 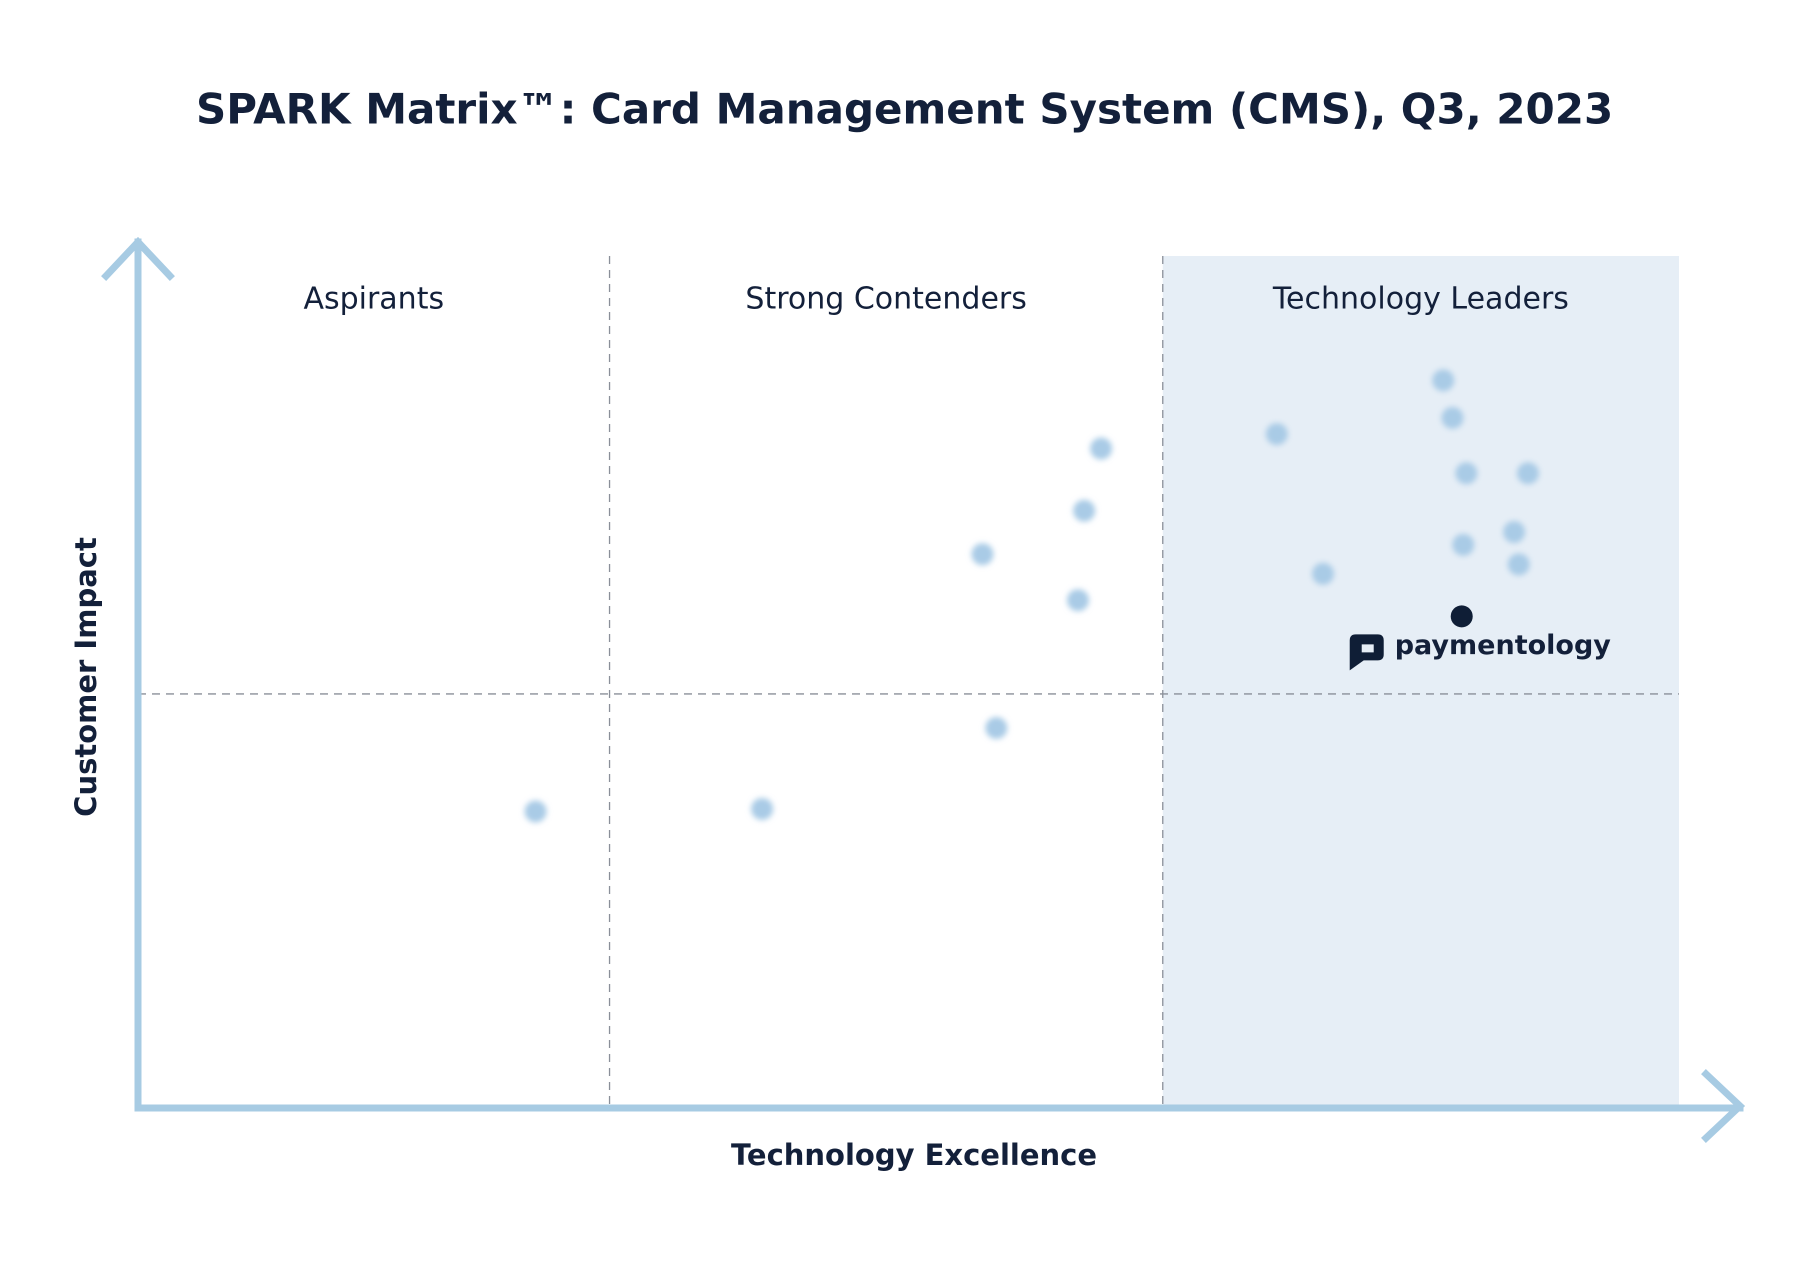 I want to click on quadrant-label: Aspirants, so click(x=373, y=299).